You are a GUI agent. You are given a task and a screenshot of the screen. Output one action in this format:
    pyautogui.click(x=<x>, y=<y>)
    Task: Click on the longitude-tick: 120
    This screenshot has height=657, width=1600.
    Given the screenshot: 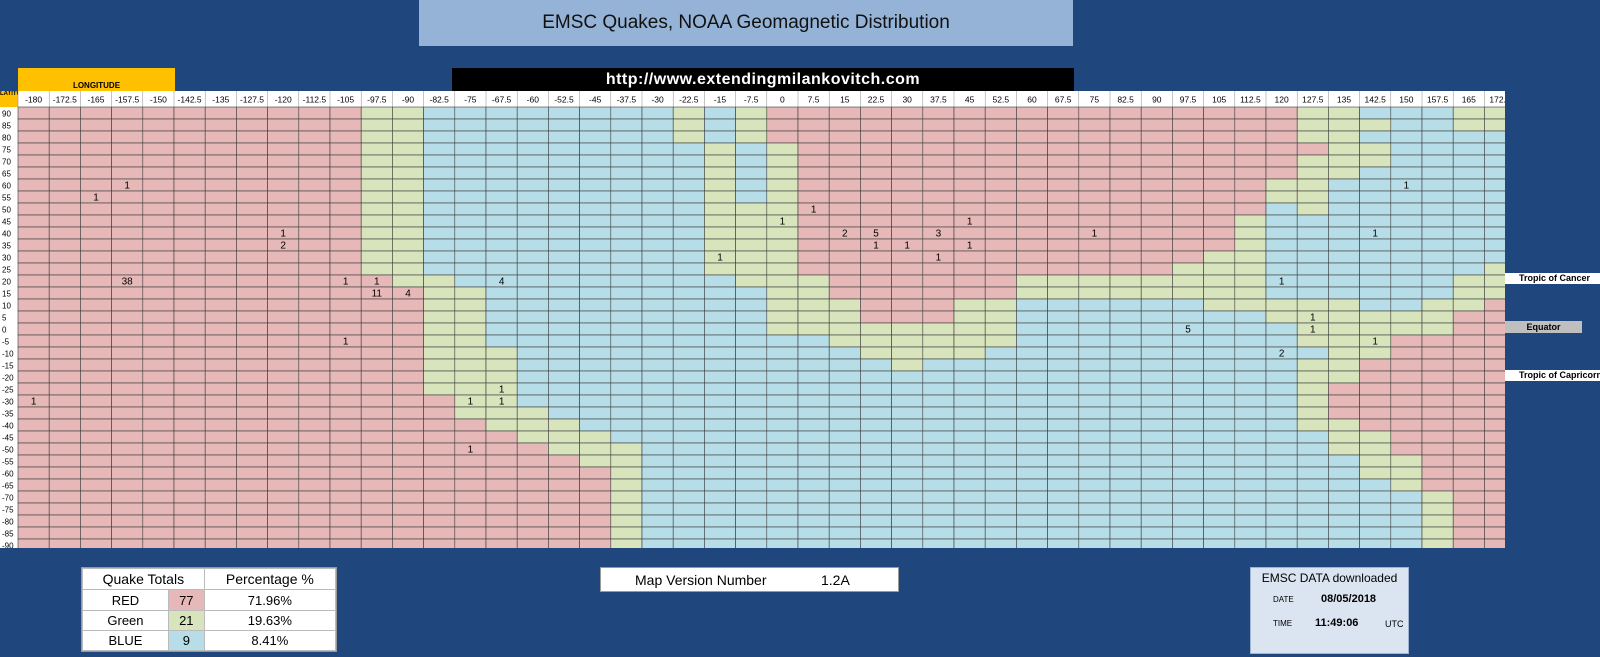 What is the action you would take?
    pyautogui.click(x=1282, y=100)
    